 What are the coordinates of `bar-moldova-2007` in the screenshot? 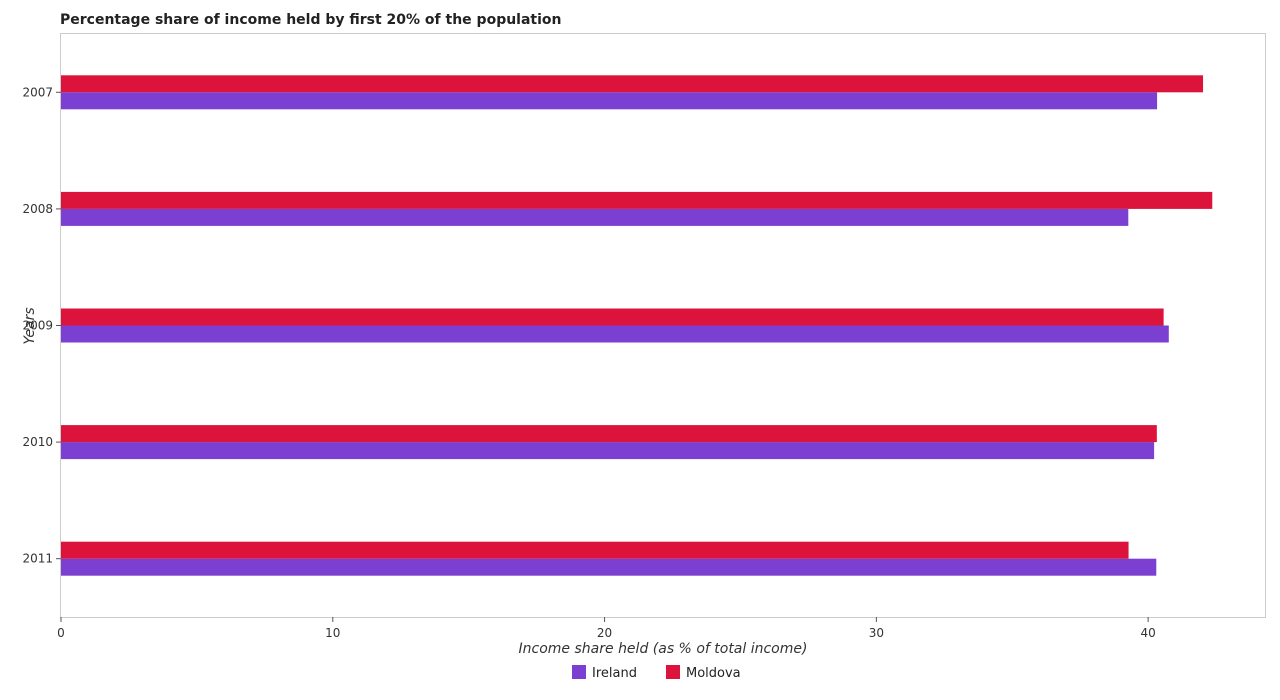 It's located at (632, 84).